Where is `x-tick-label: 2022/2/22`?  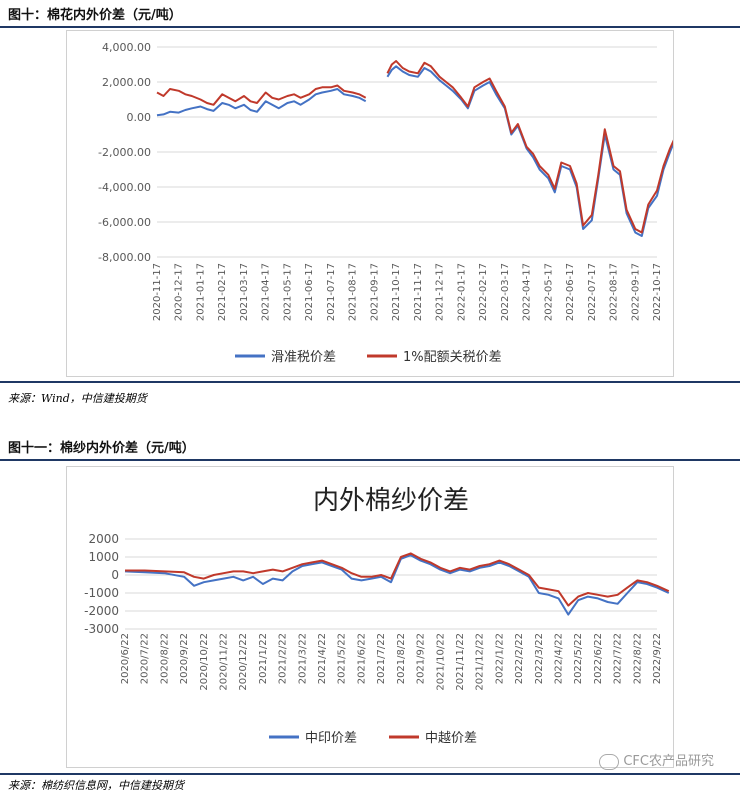 x-tick-label: 2022/2/22 is located at coordinates (519, 658).